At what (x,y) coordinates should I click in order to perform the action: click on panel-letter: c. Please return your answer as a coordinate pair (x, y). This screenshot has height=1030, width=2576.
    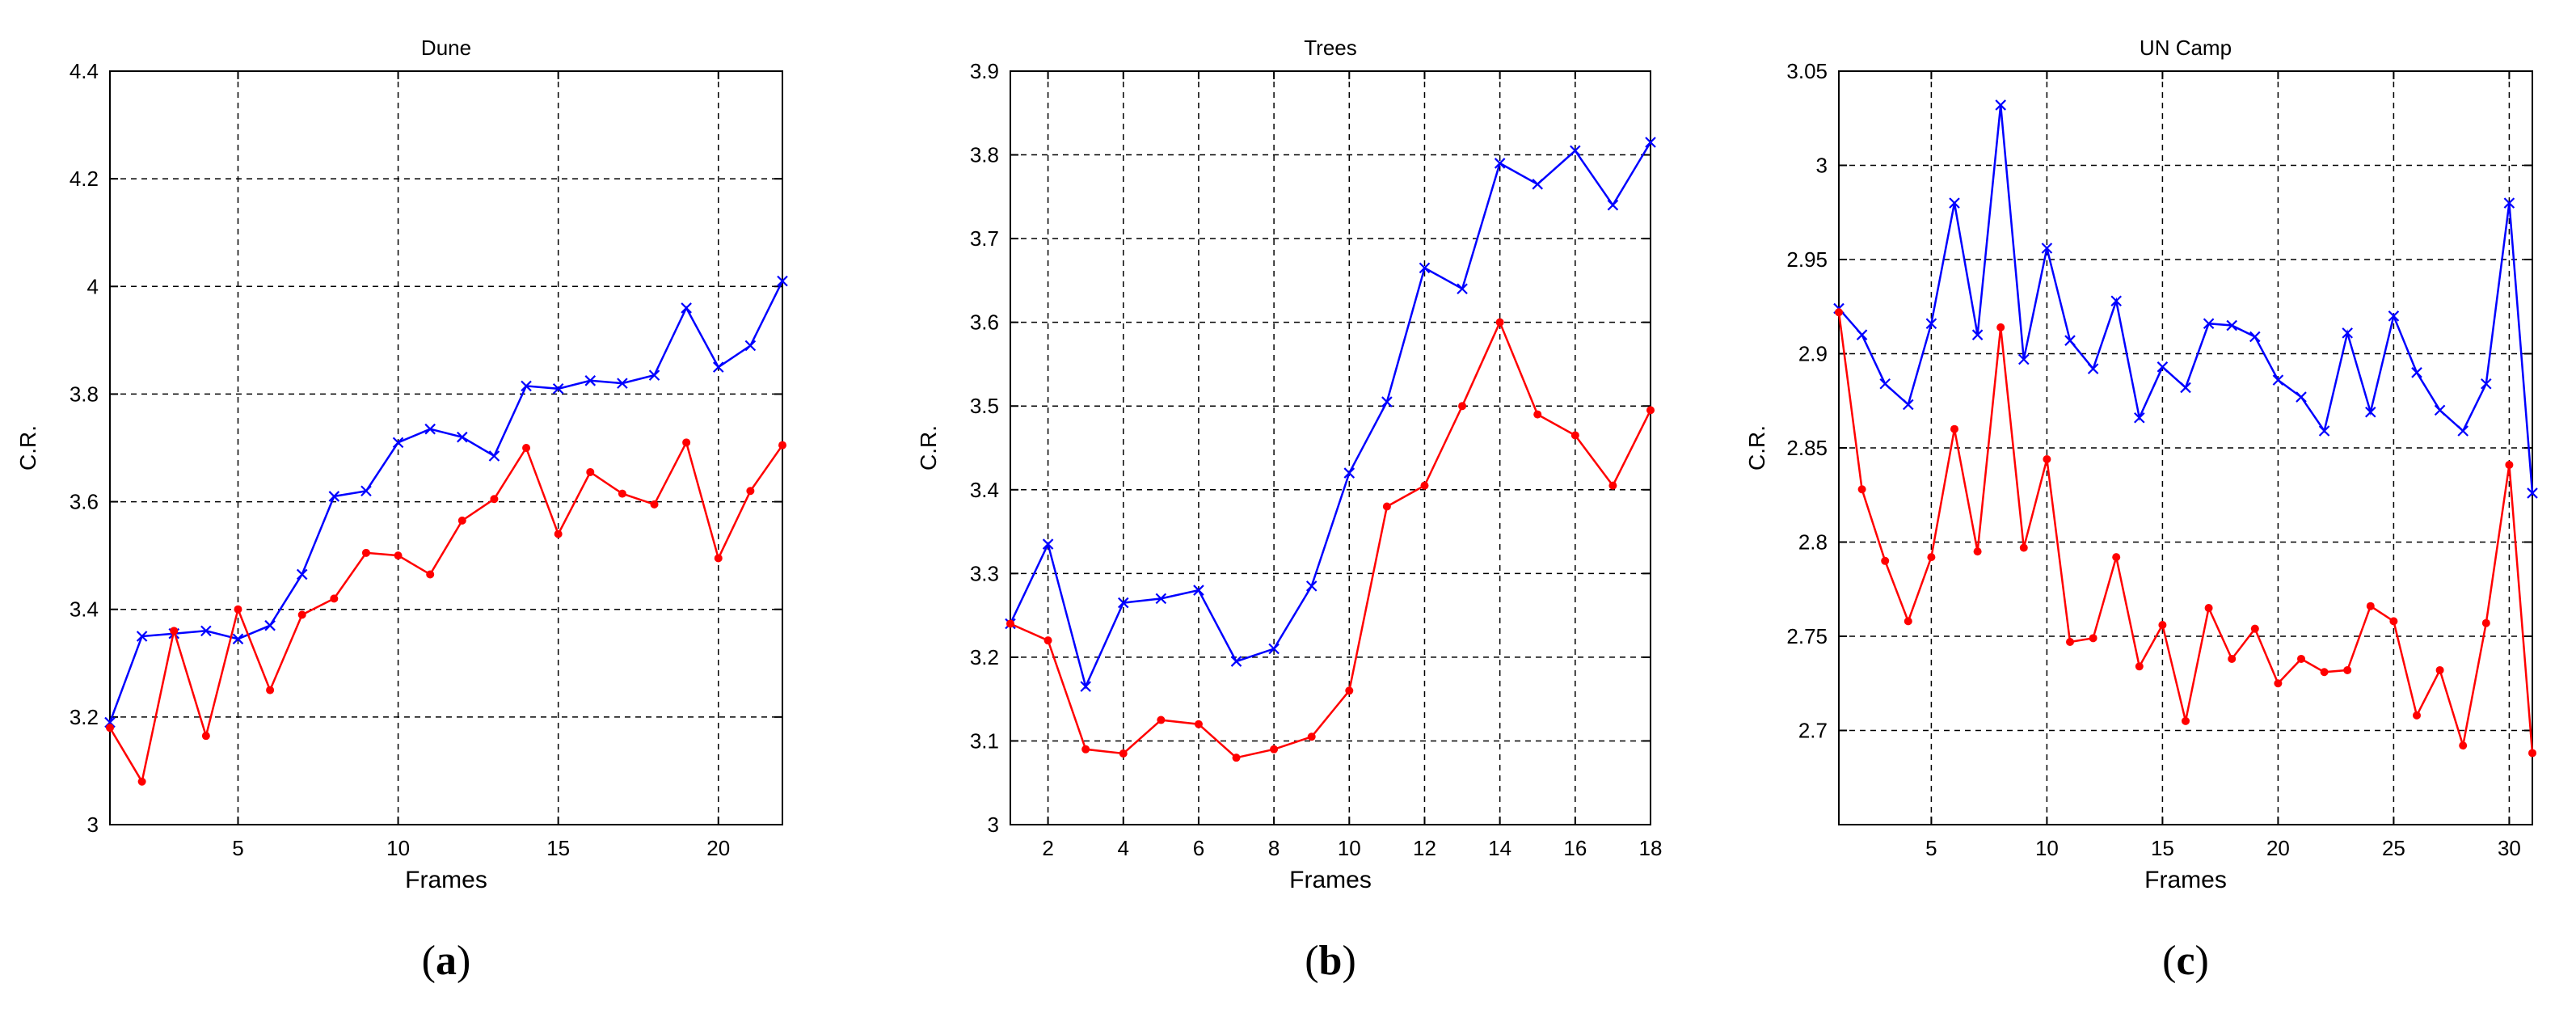
    Looking at the image, I should click on (2185, 961).